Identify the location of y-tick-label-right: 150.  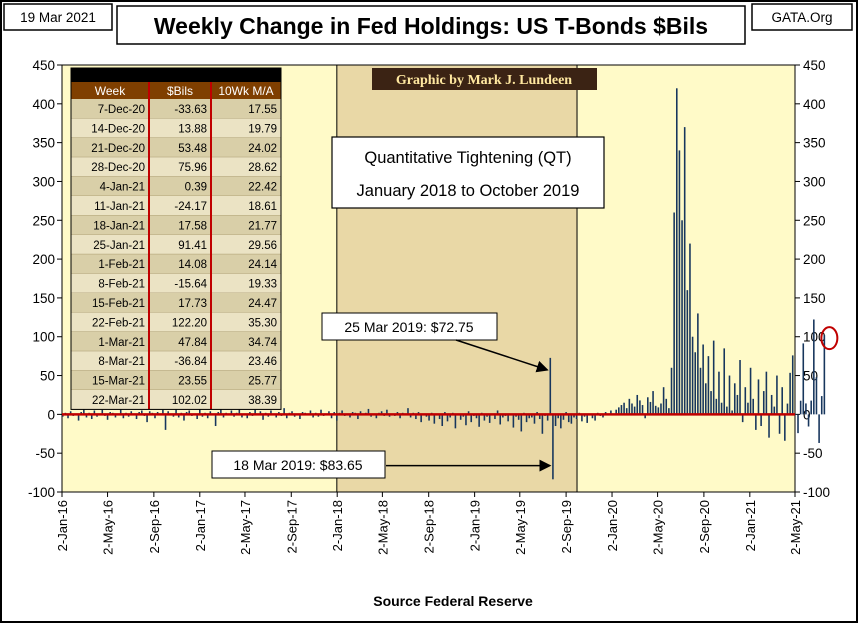
(814, 298).